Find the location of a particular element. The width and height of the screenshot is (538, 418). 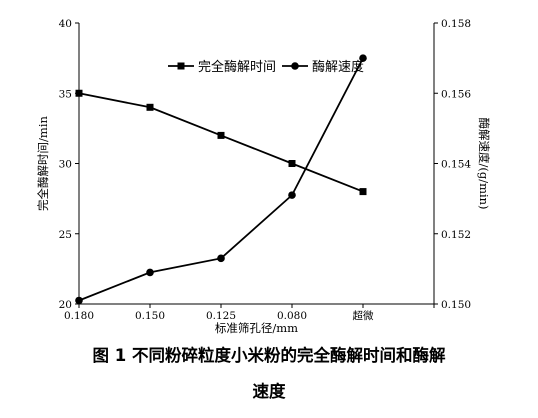

legend-label: 完全酶解时间 is located at coordinates (237, 67).